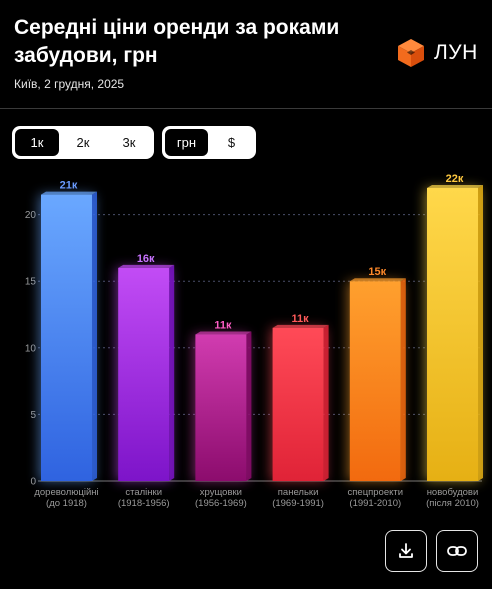 The image size is (492, 589). I want to click on download-icon, so click(406, 550).